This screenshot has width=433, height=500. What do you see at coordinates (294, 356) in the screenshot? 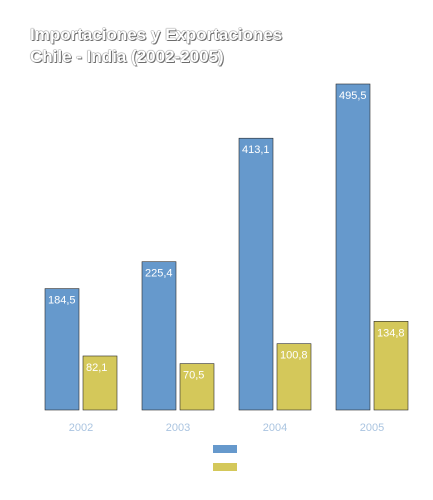
I see `data-label-2004-series-2: 100,8` at bounding box center [294, 356].